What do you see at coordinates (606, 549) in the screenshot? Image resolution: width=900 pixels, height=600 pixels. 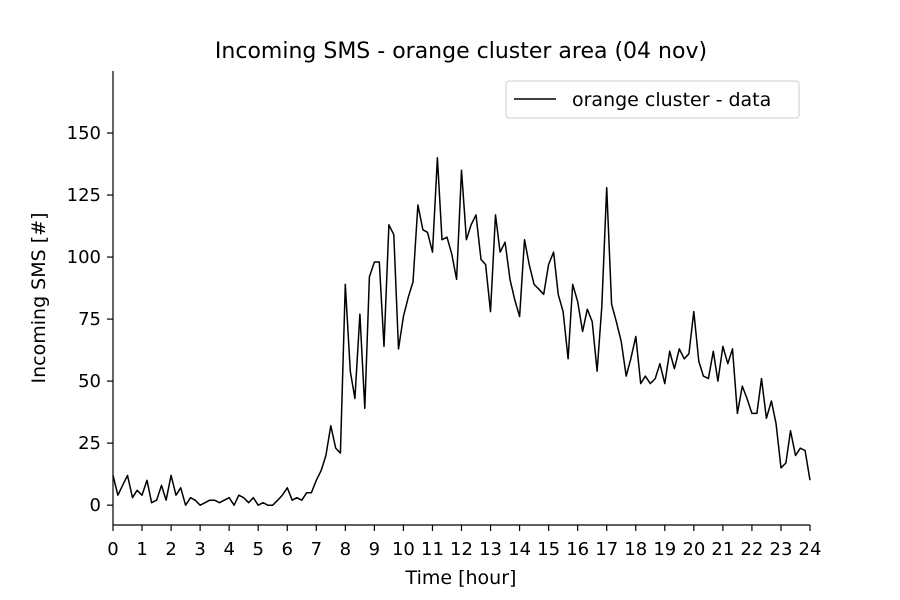 I see `x-tick-label: 17` at bounding box center [606, 549].